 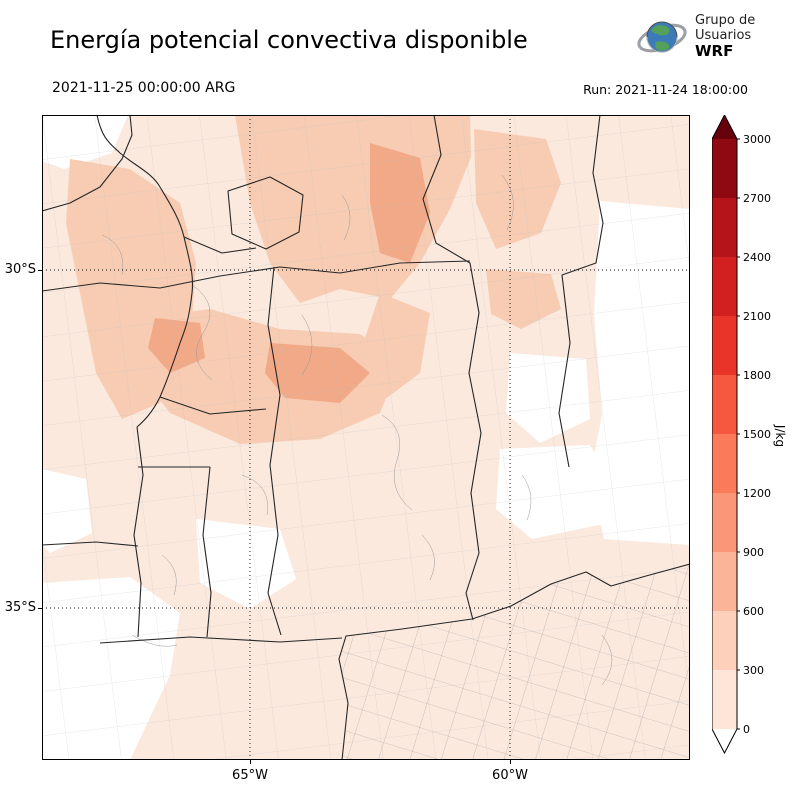 What do you see at coordinates (724, 127) in the screenshot?
I see `colorbar-over-arrow` at bounding box center [724, 127].